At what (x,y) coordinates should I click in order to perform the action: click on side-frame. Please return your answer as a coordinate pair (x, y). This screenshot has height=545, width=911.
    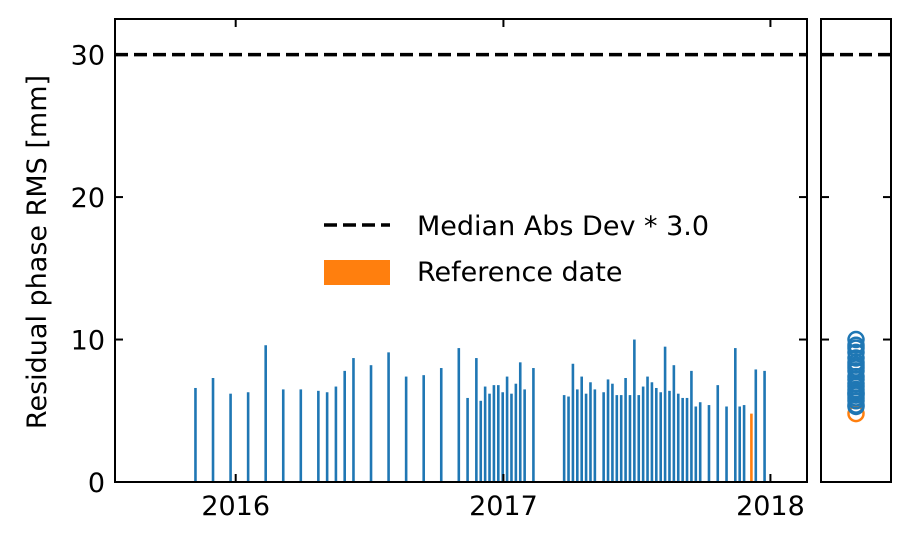
    Looking at the image, I should click on (856, 250).